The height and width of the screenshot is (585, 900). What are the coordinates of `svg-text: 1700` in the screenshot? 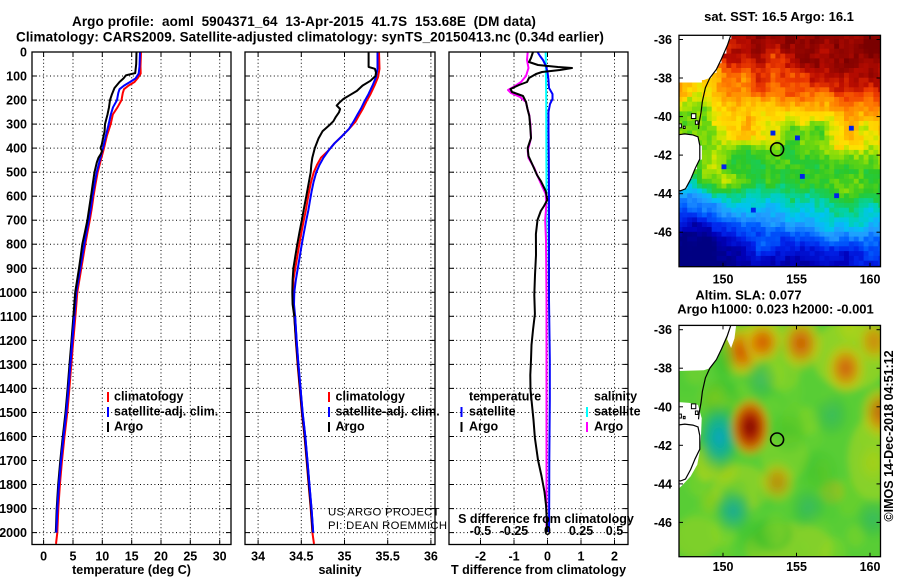 It's located at (13, 461).